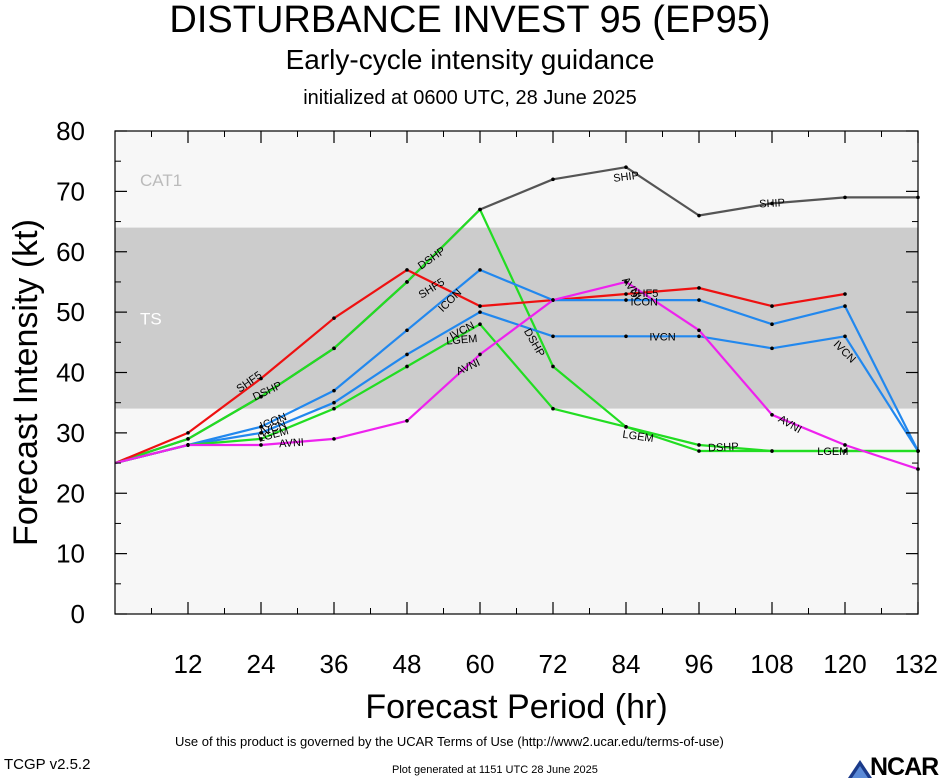 Image resolution: width=940 pixels, height=781 pixels. Describe the element at coordinates (662, 337) in the screenshot. I see `series-label-ivcn: IVCN` at that location.